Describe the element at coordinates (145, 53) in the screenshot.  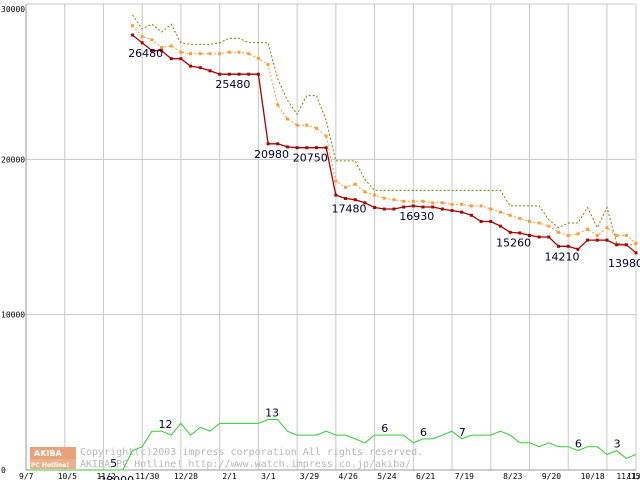
I see `price-label: 26480` at that location.